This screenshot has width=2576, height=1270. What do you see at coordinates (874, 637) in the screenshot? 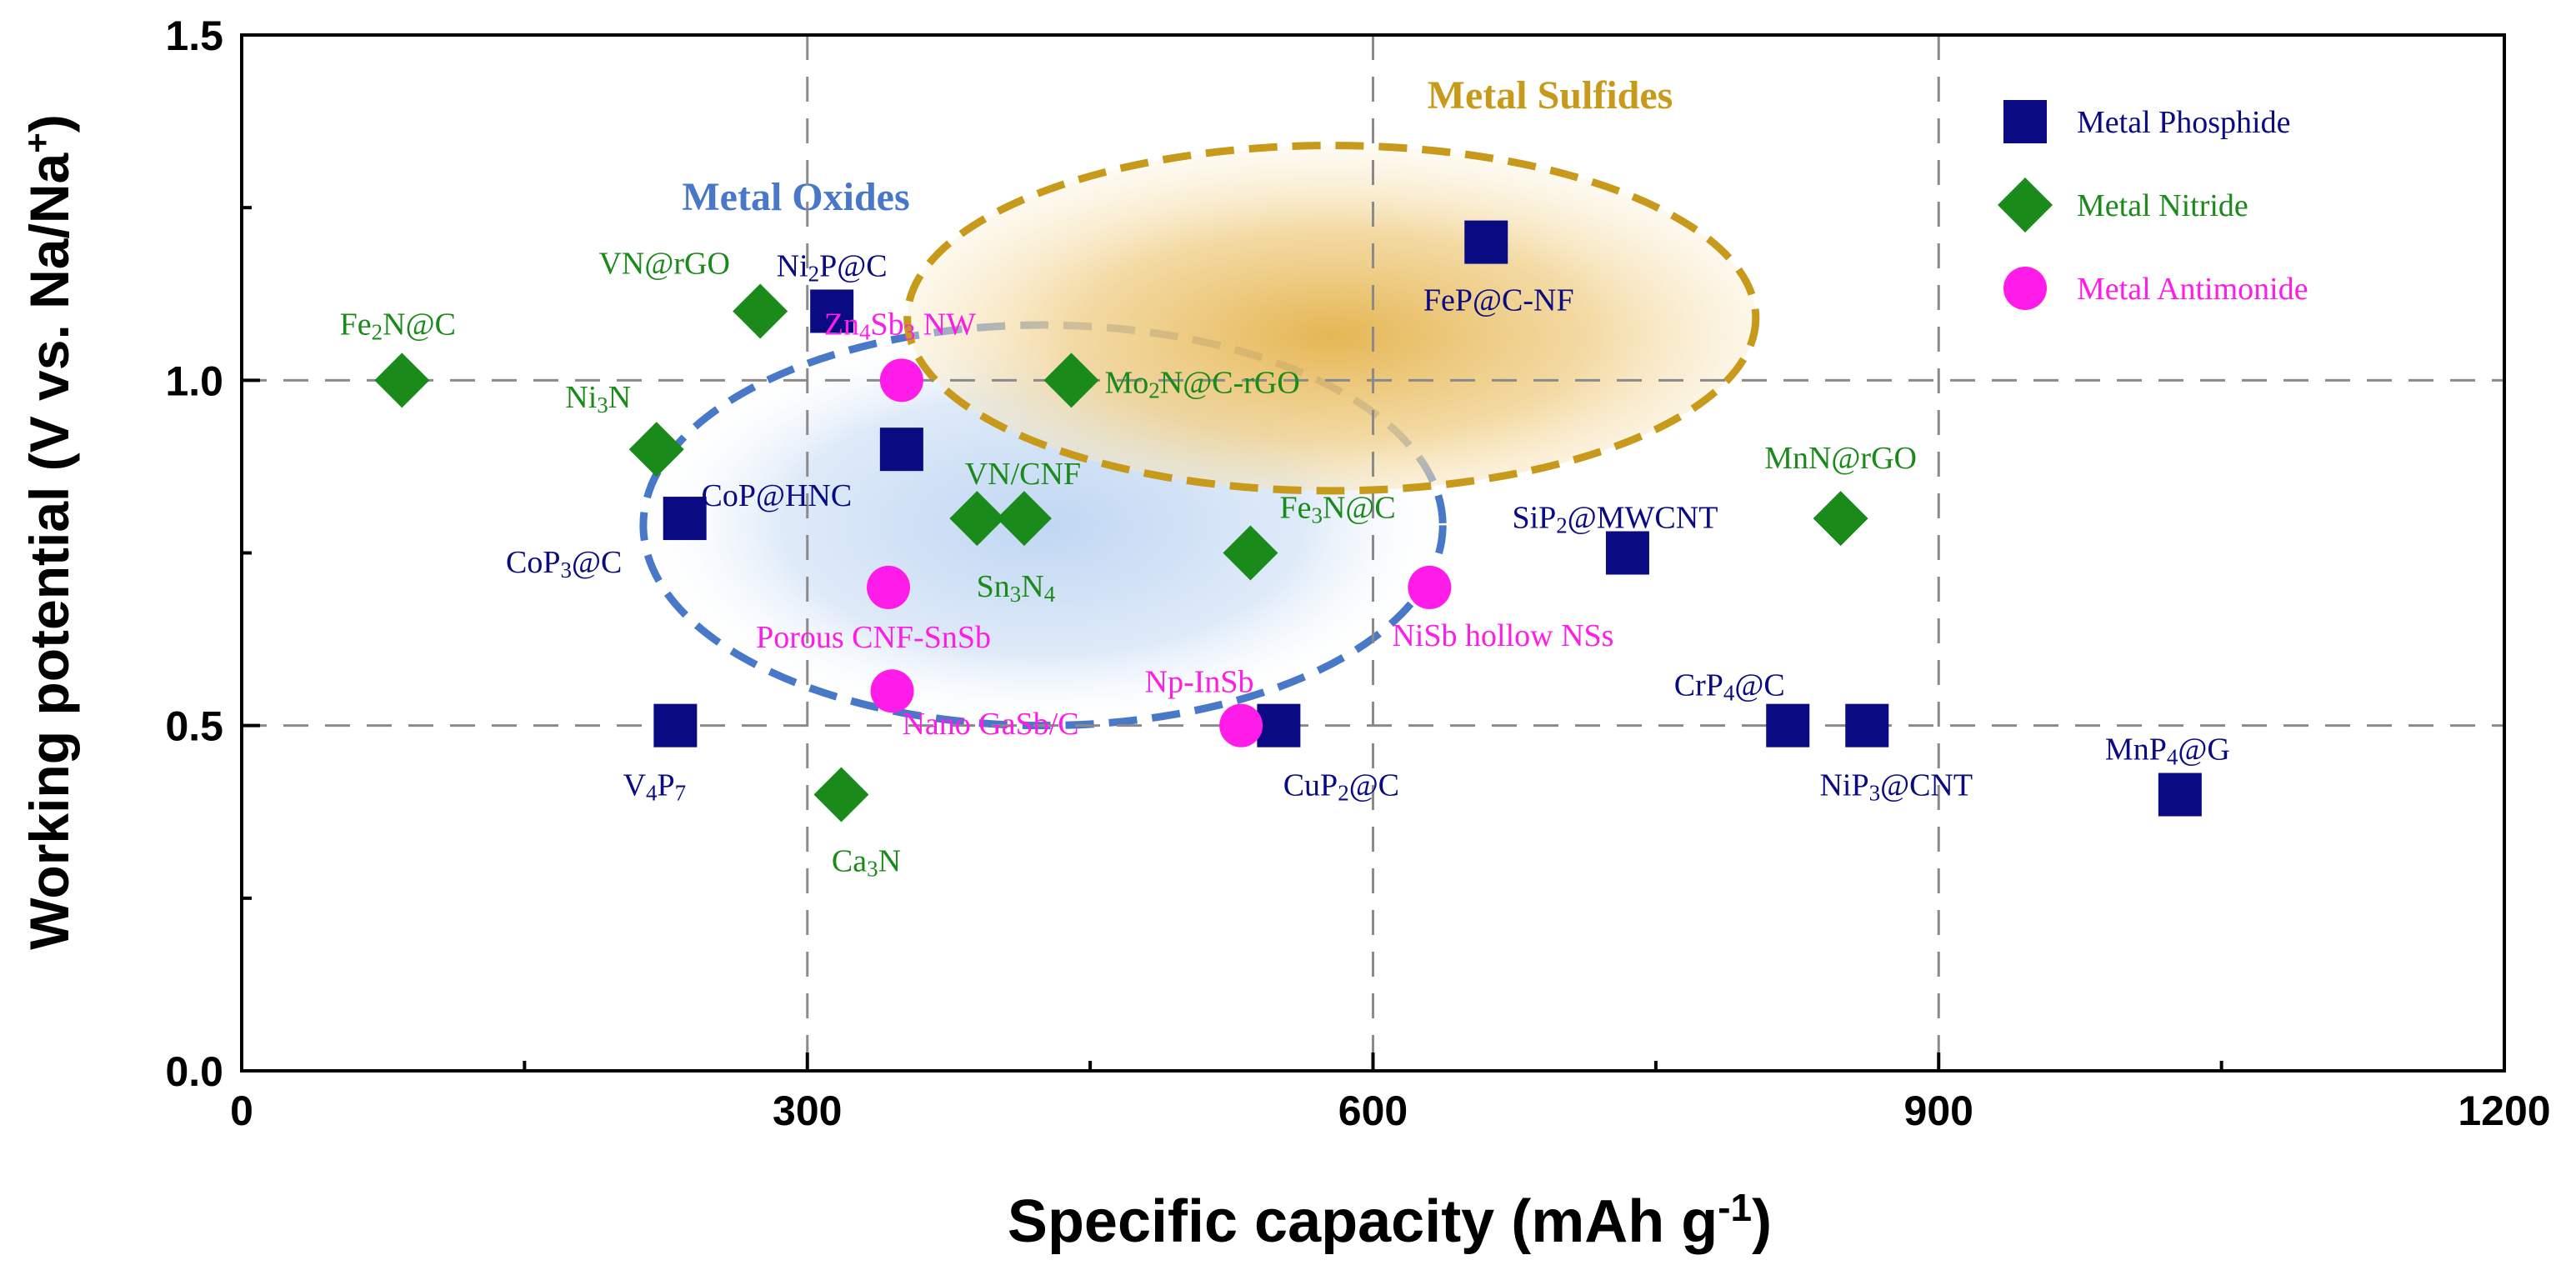
I see `point-label: Porous CNF-SnSb` at bounding box center [874, 637].